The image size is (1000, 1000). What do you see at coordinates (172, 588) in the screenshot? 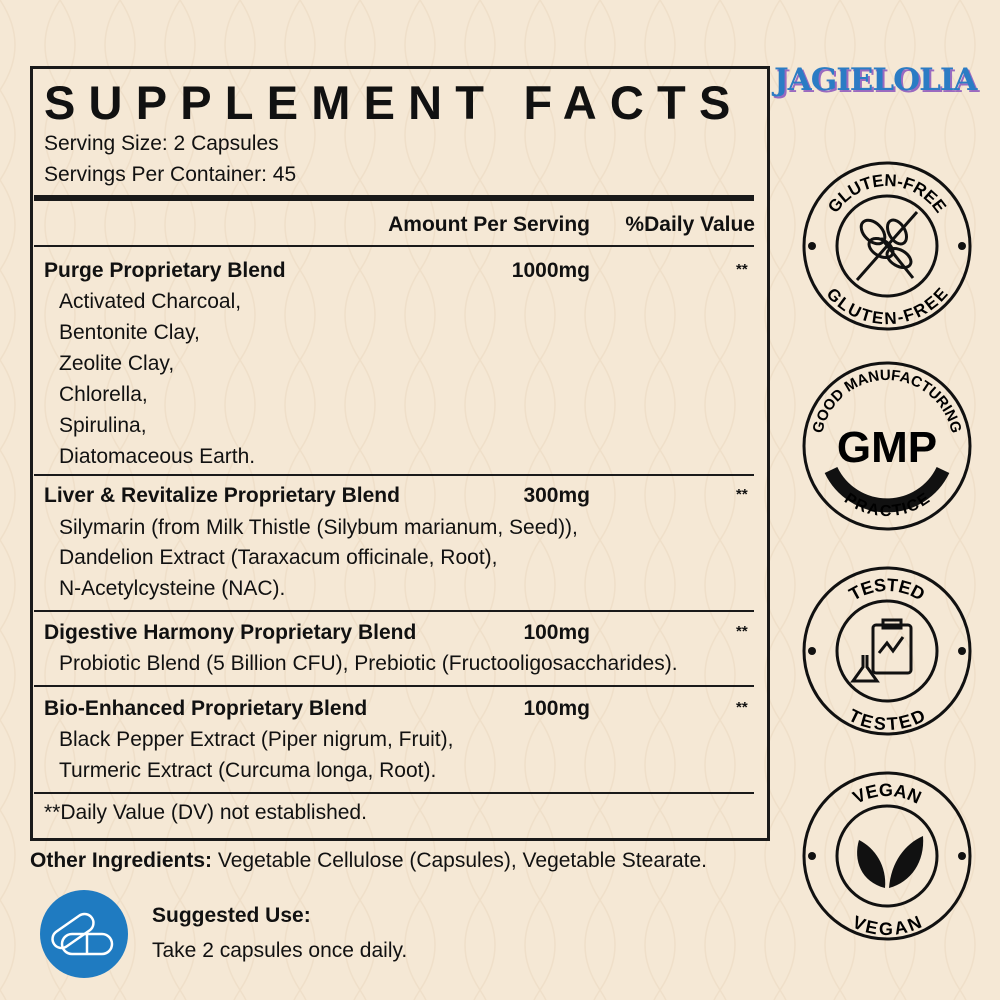
I see `ingredient: N-Acetylcysteine (NAC).` at bounding box center [172, 588].